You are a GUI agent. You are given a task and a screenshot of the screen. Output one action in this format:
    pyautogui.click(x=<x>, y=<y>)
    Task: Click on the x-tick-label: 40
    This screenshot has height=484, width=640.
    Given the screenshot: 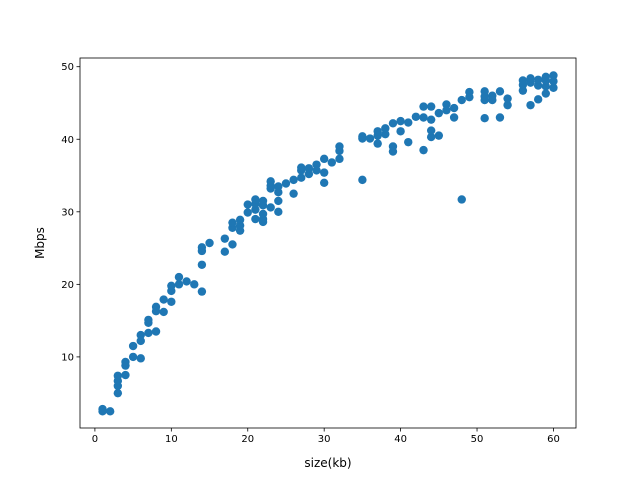 What is the action you would take?
    pyautogui.click(x=400, y=439)
    